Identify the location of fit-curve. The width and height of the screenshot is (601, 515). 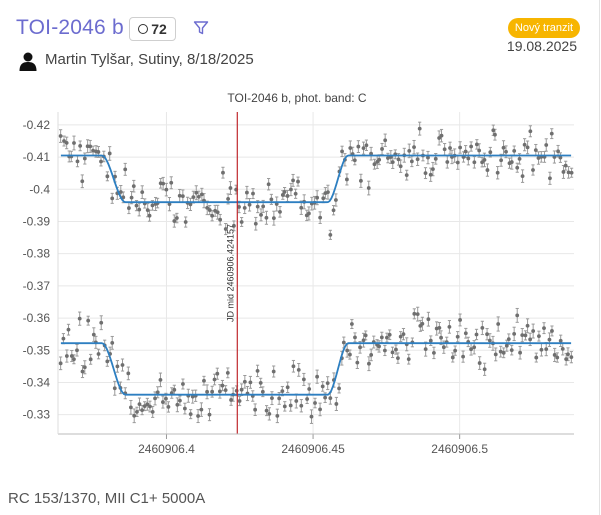
(316, 179).